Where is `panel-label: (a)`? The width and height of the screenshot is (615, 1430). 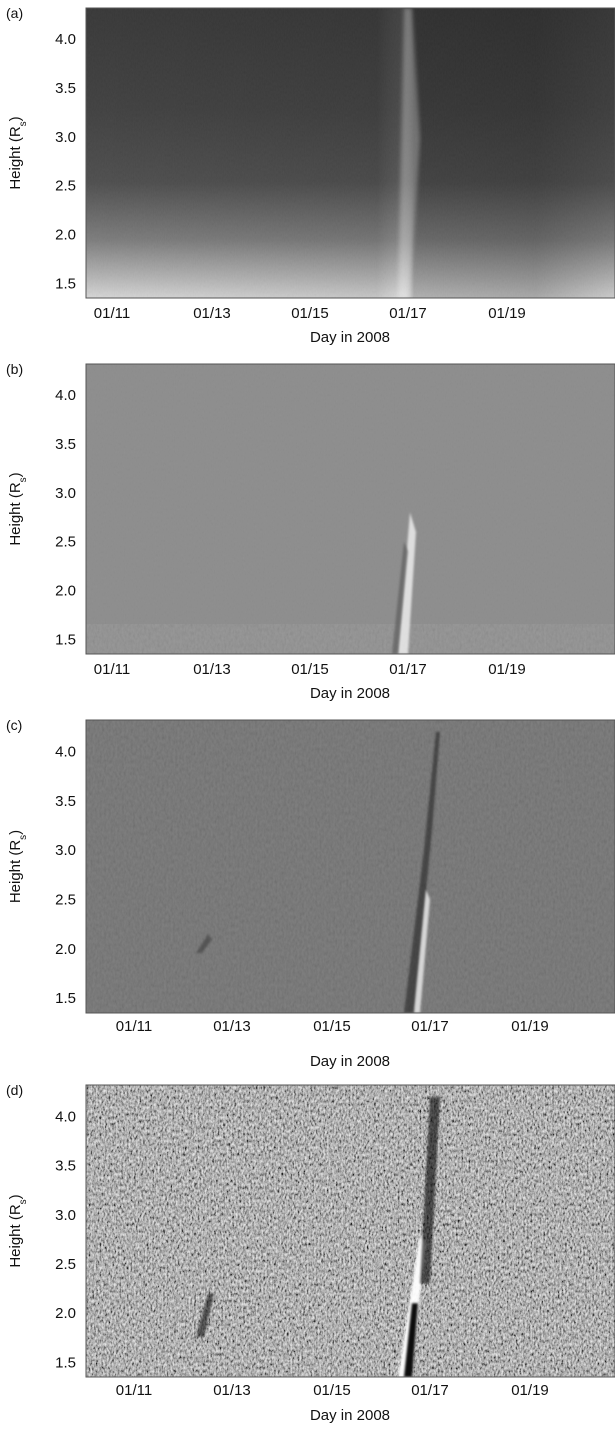 panel-label: (a) is located at coordinates (14, 13).